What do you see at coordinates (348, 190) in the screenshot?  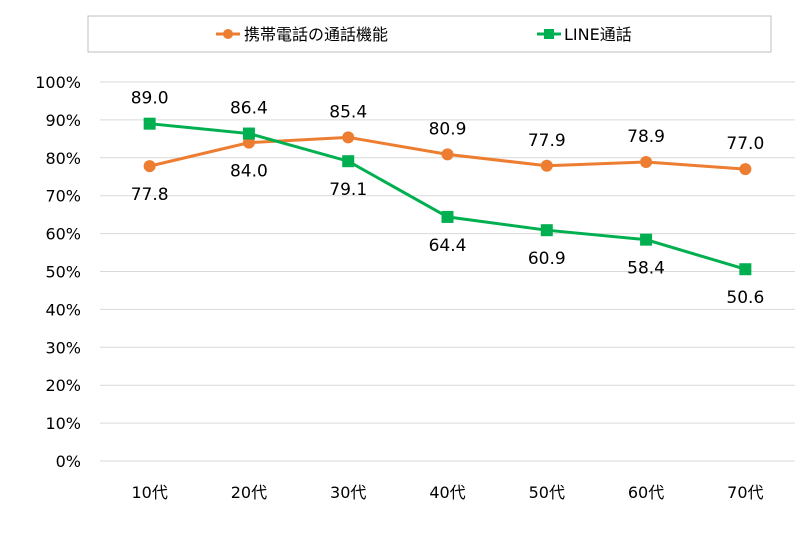 I see `data-label: 79.1` at bounding box center [348, 190].